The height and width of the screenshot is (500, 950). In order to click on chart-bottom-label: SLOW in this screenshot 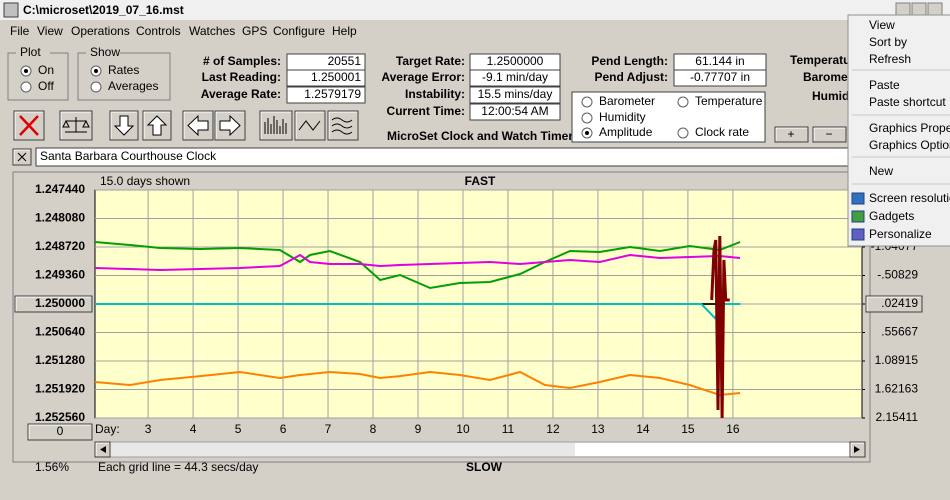, I will do `click(484, 467)`.